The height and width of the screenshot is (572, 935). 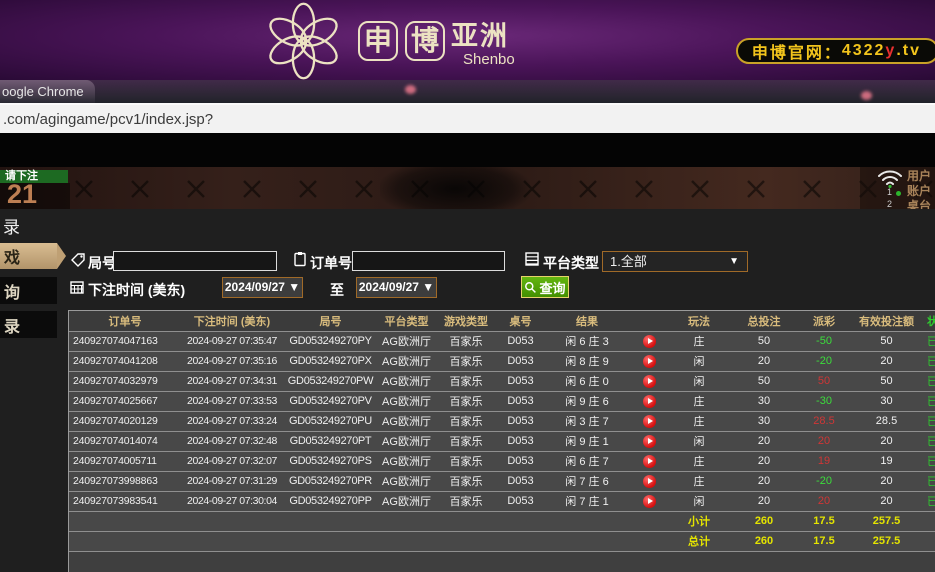 What do you see at coordinates (571, 263) in the screenshot?
I see `platform-label: 平台类型` at bounding box center [571, 263].